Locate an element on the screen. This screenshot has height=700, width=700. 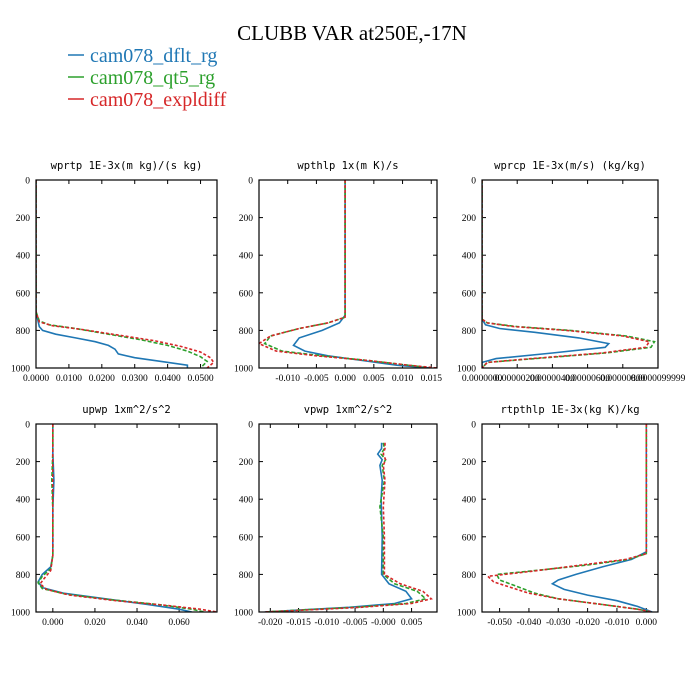
x-tick-label: 0.00000200 is located at coordinates (517, 379).